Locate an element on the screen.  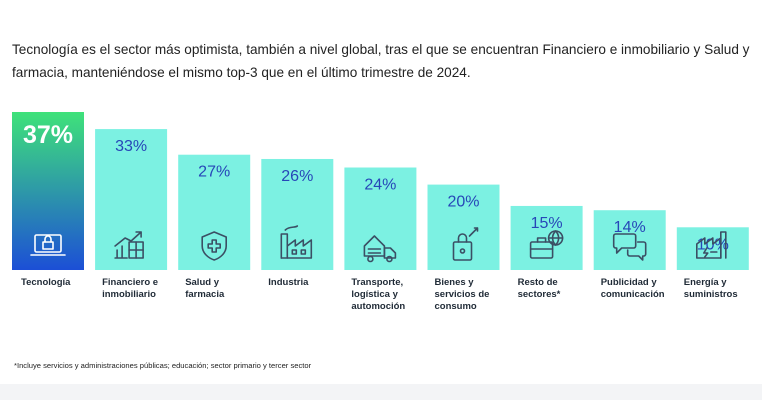
health-shield-icon is located at coordinates (214, 246).